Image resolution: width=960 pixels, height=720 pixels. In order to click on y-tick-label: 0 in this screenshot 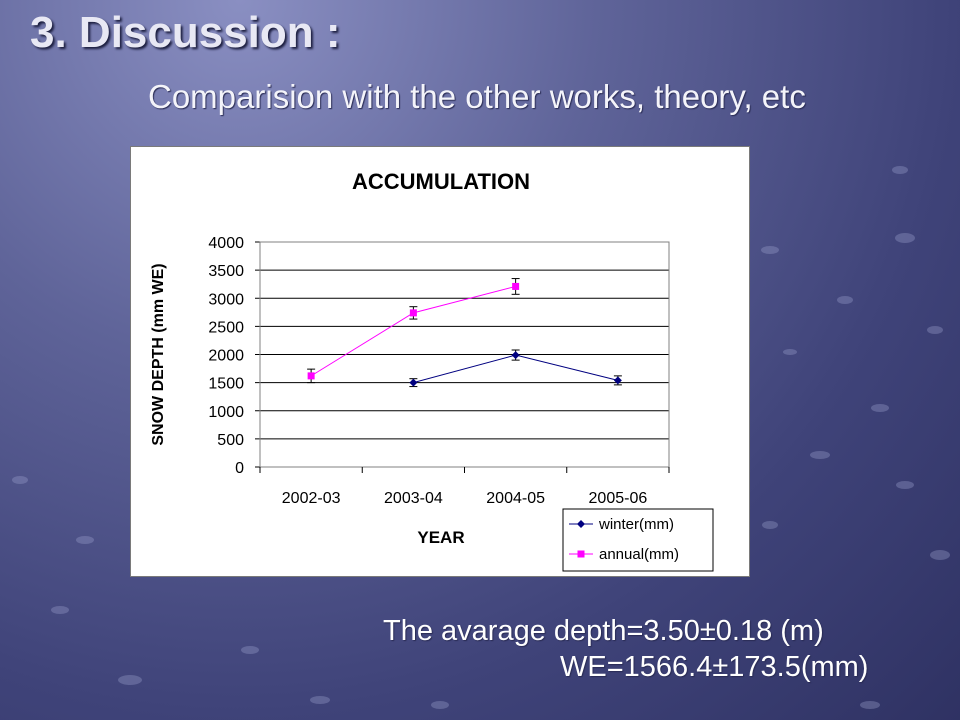, I will do `click(239, 468)`.